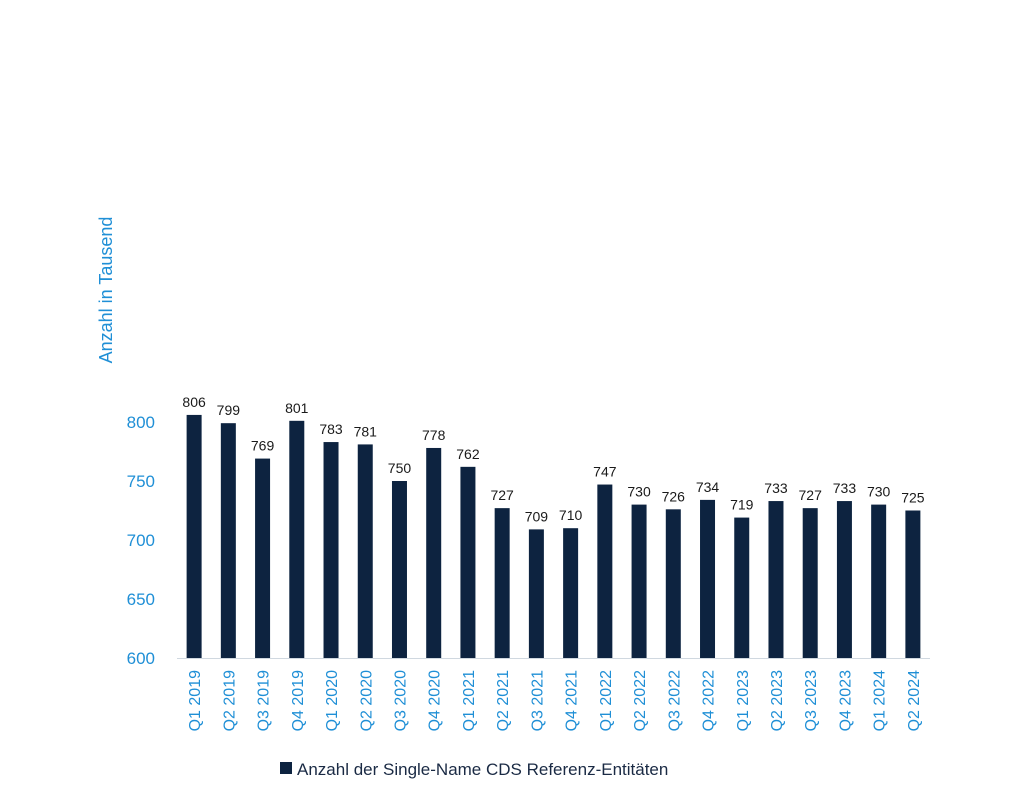 The image size is (1030, 791). Describe the element at coordinates (229, 410) in the screenshot. I see `data-label: 799` at that location.